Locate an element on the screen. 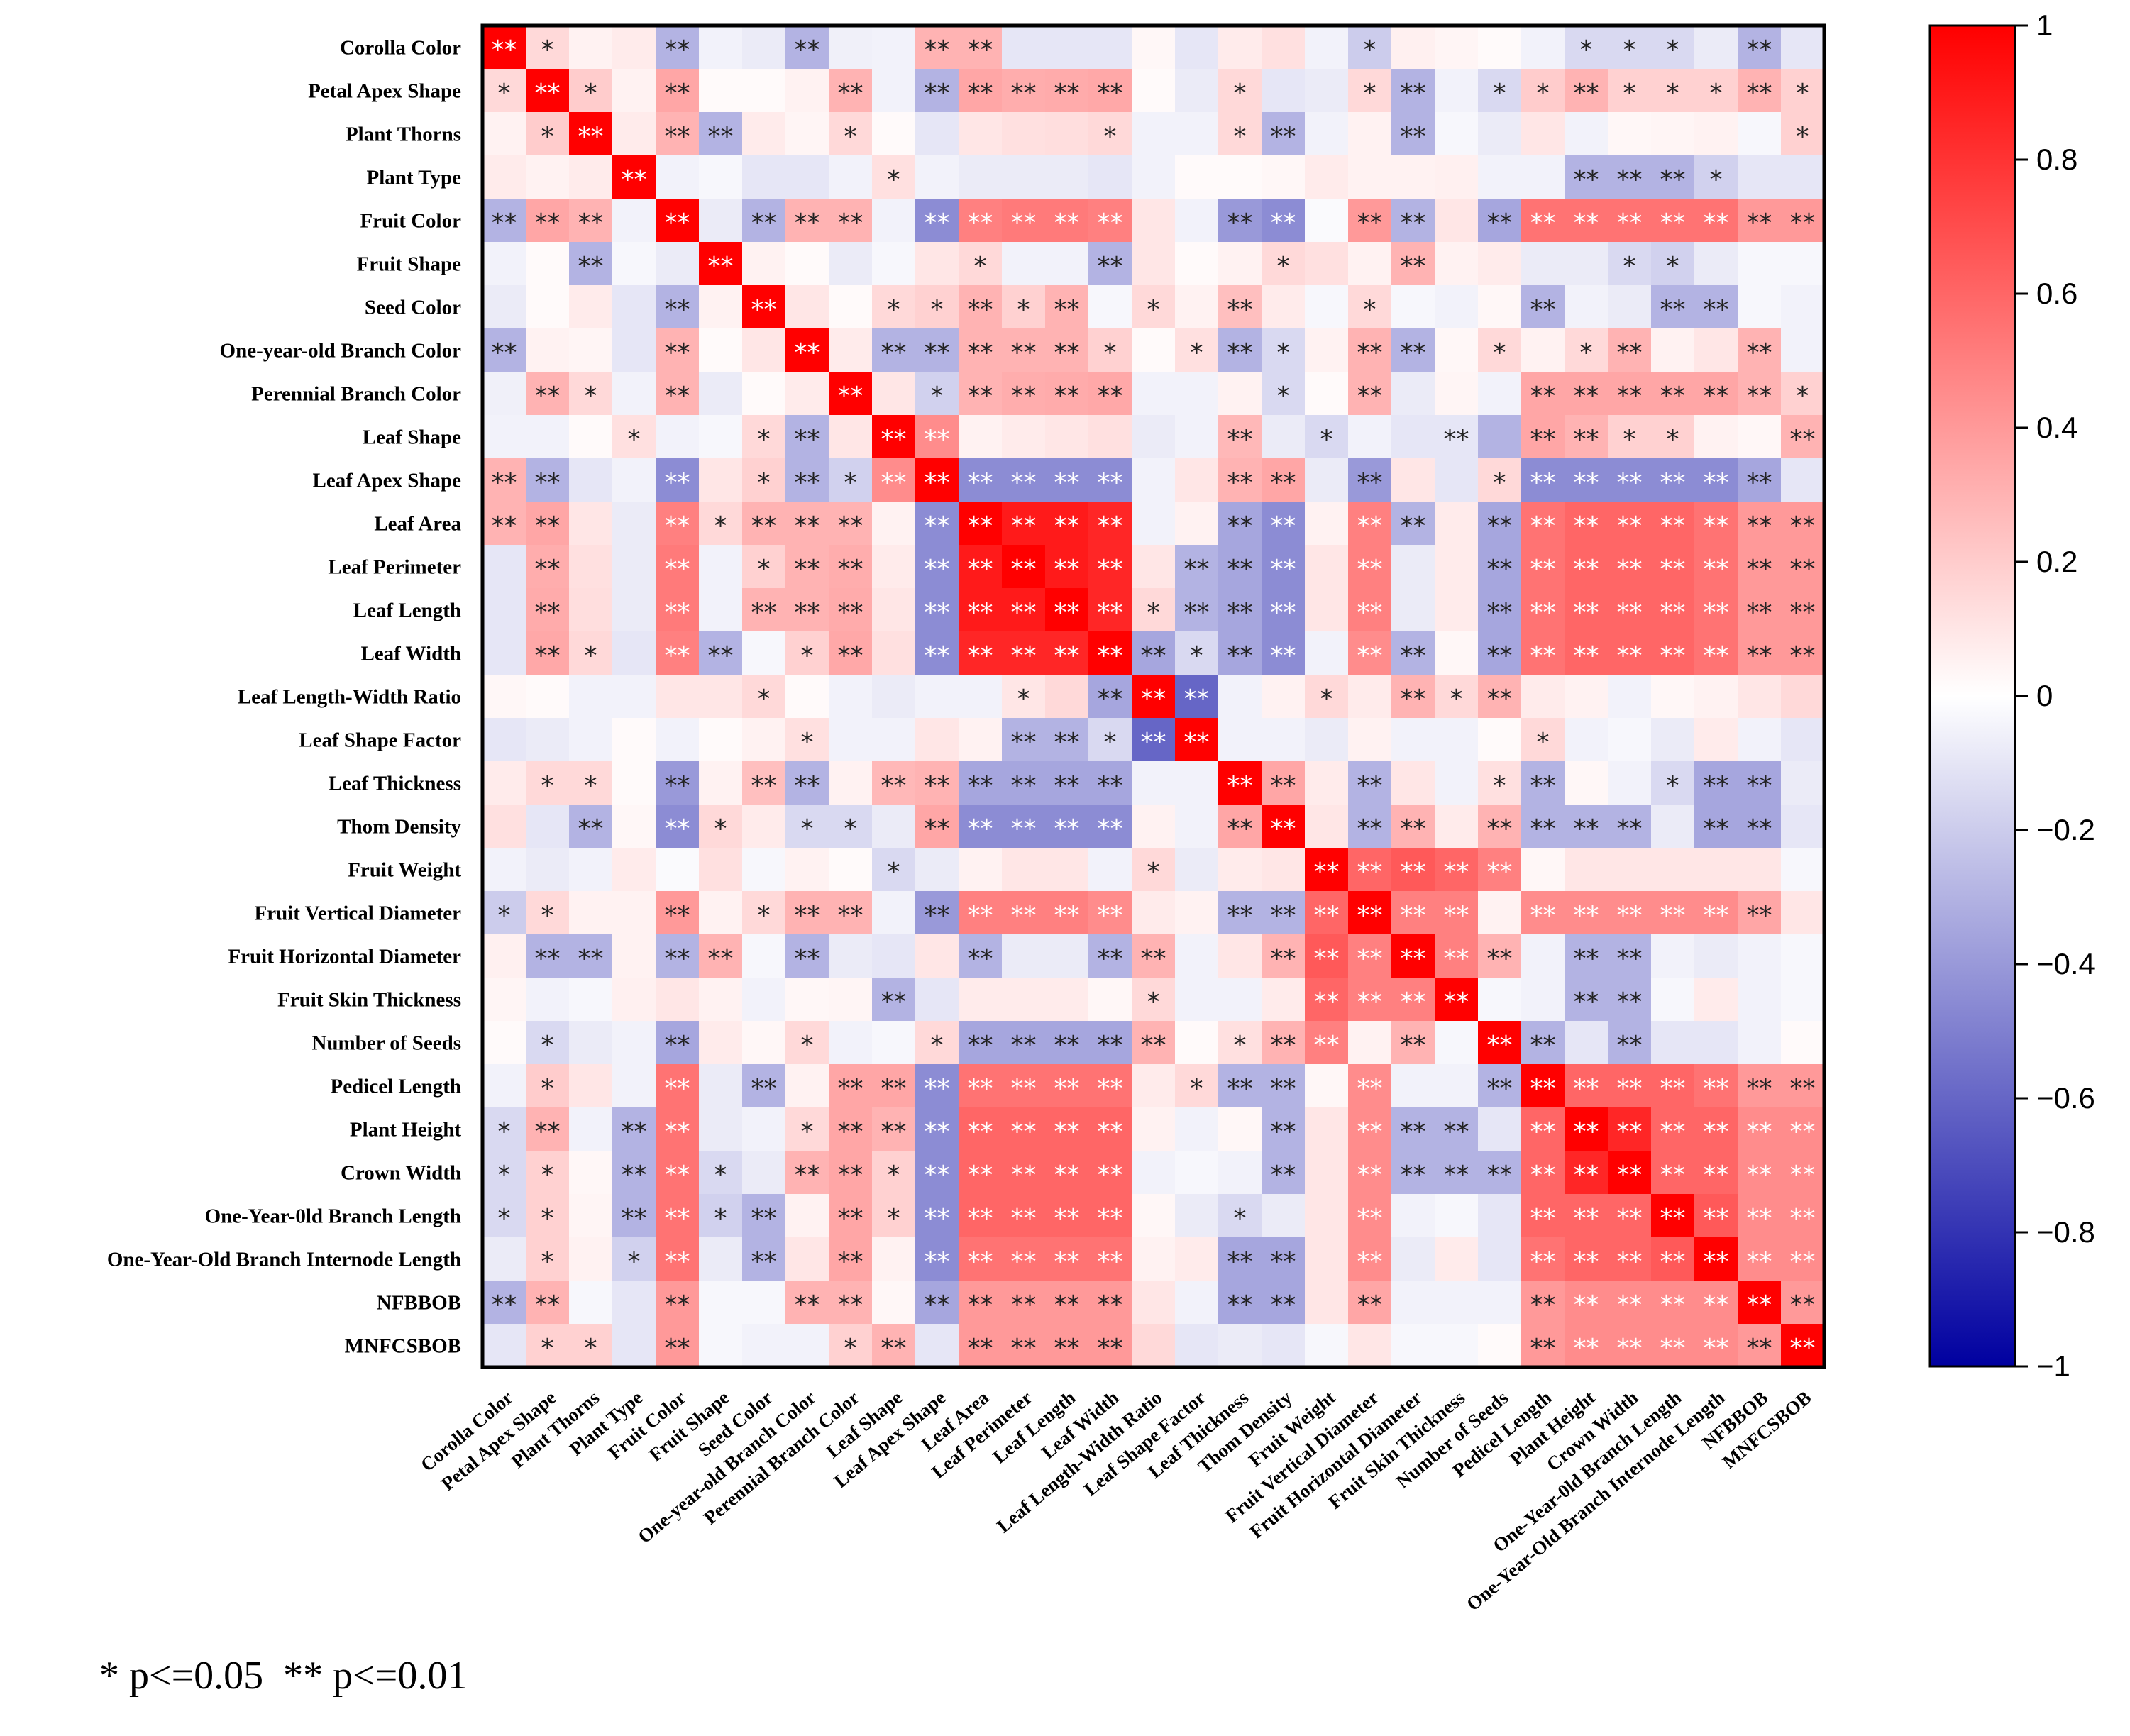 Image resolution: width=2130 pixels, height=1736 pixels. significance-mark-22-9: ** is located at coordinates (894, 1002).